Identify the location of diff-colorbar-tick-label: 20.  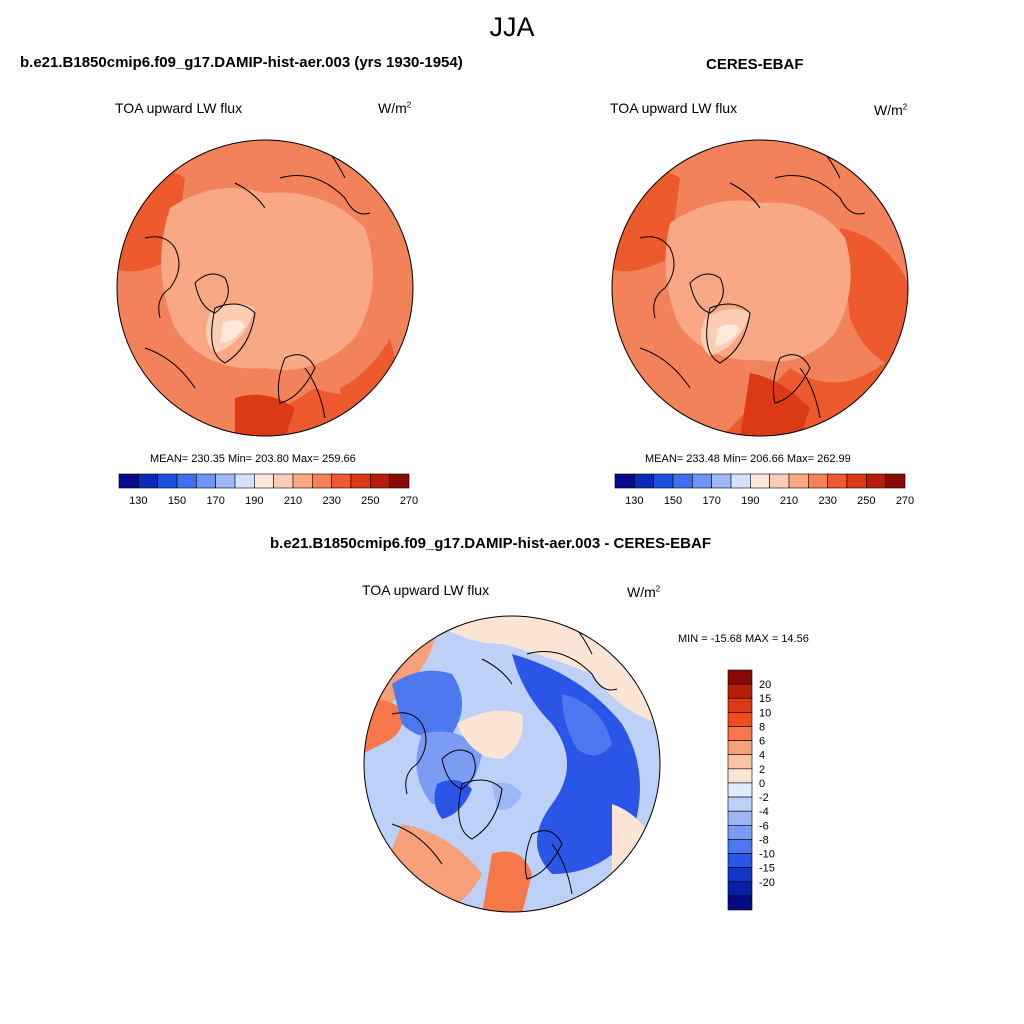
(765, 685).